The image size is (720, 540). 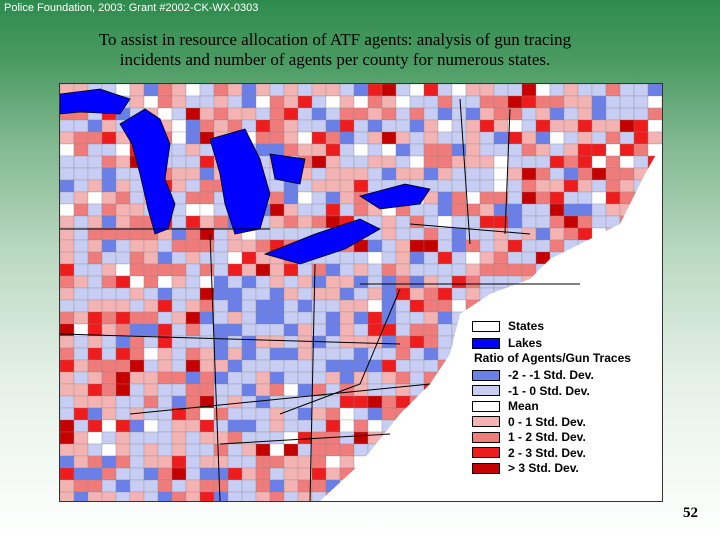 I want to click on lakes-label: Lakes, so click(x=525, y=343).